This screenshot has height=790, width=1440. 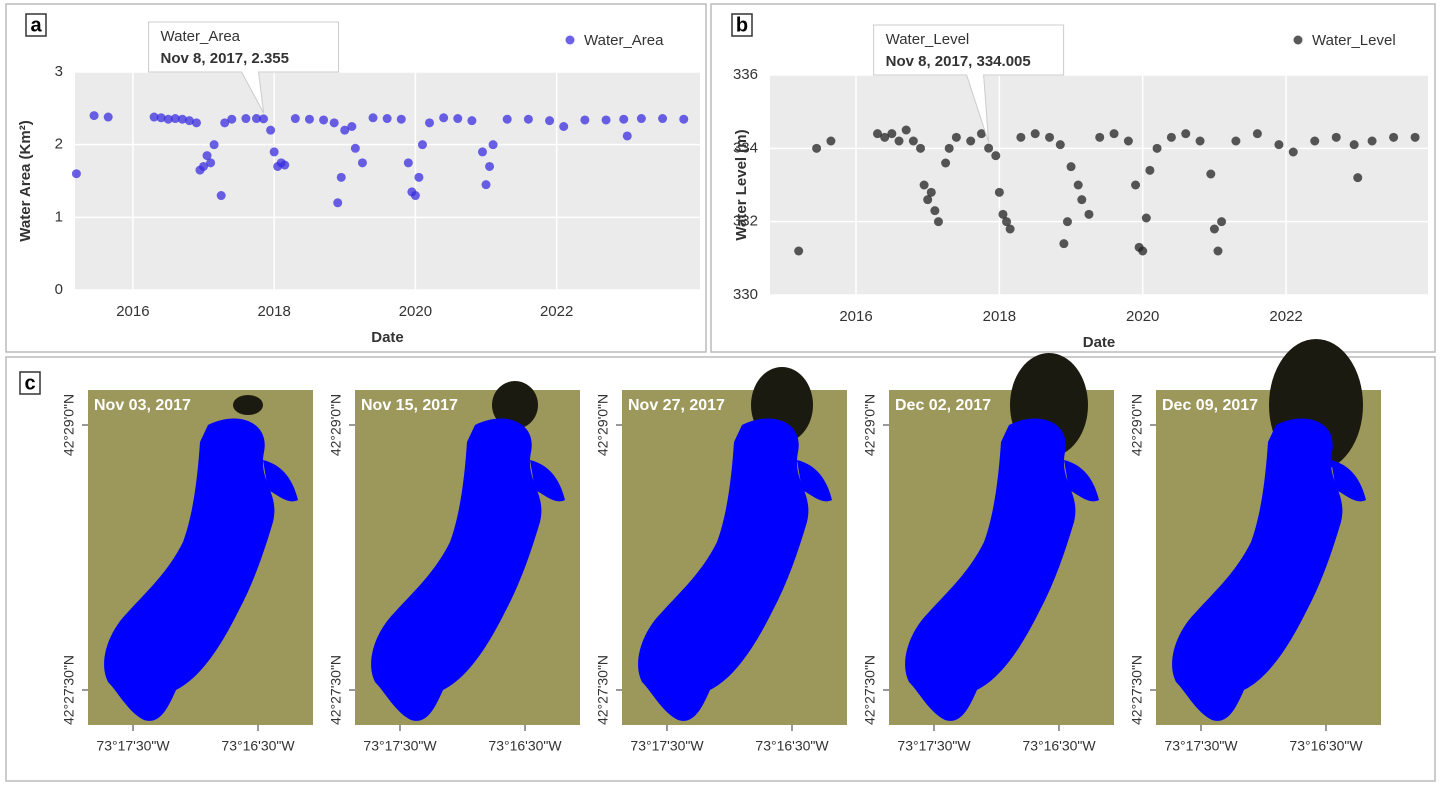 I want to click on y-tick-label: 1, so click(x=59, y=216).